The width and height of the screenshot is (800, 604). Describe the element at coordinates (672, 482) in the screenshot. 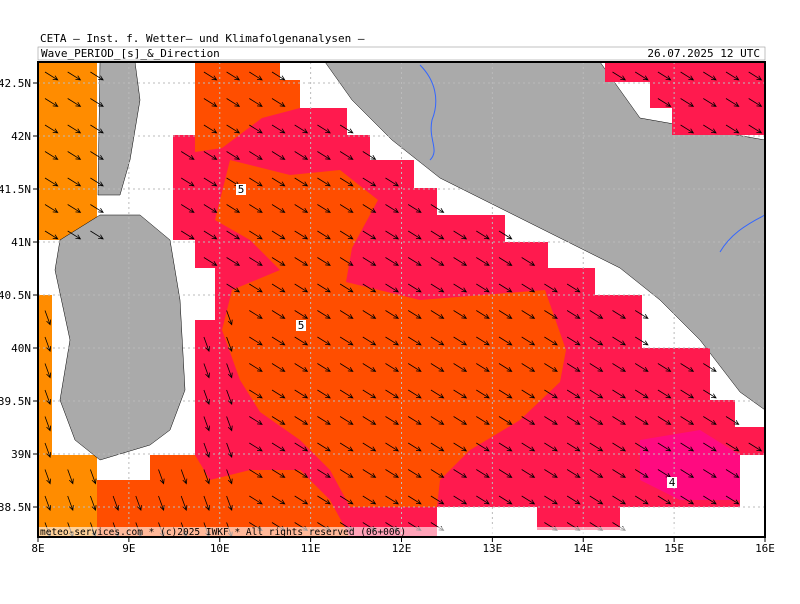

I see `contour-label: 4` at that location.